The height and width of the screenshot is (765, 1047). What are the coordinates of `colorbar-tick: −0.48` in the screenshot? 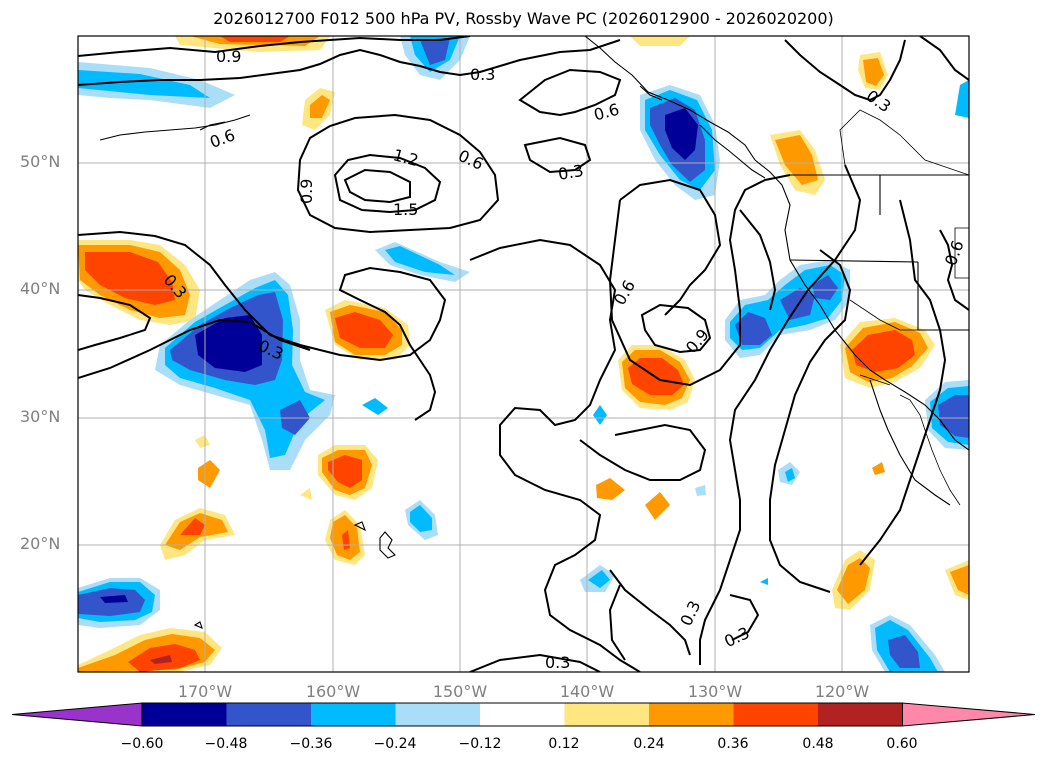 It's located at (226, 744).